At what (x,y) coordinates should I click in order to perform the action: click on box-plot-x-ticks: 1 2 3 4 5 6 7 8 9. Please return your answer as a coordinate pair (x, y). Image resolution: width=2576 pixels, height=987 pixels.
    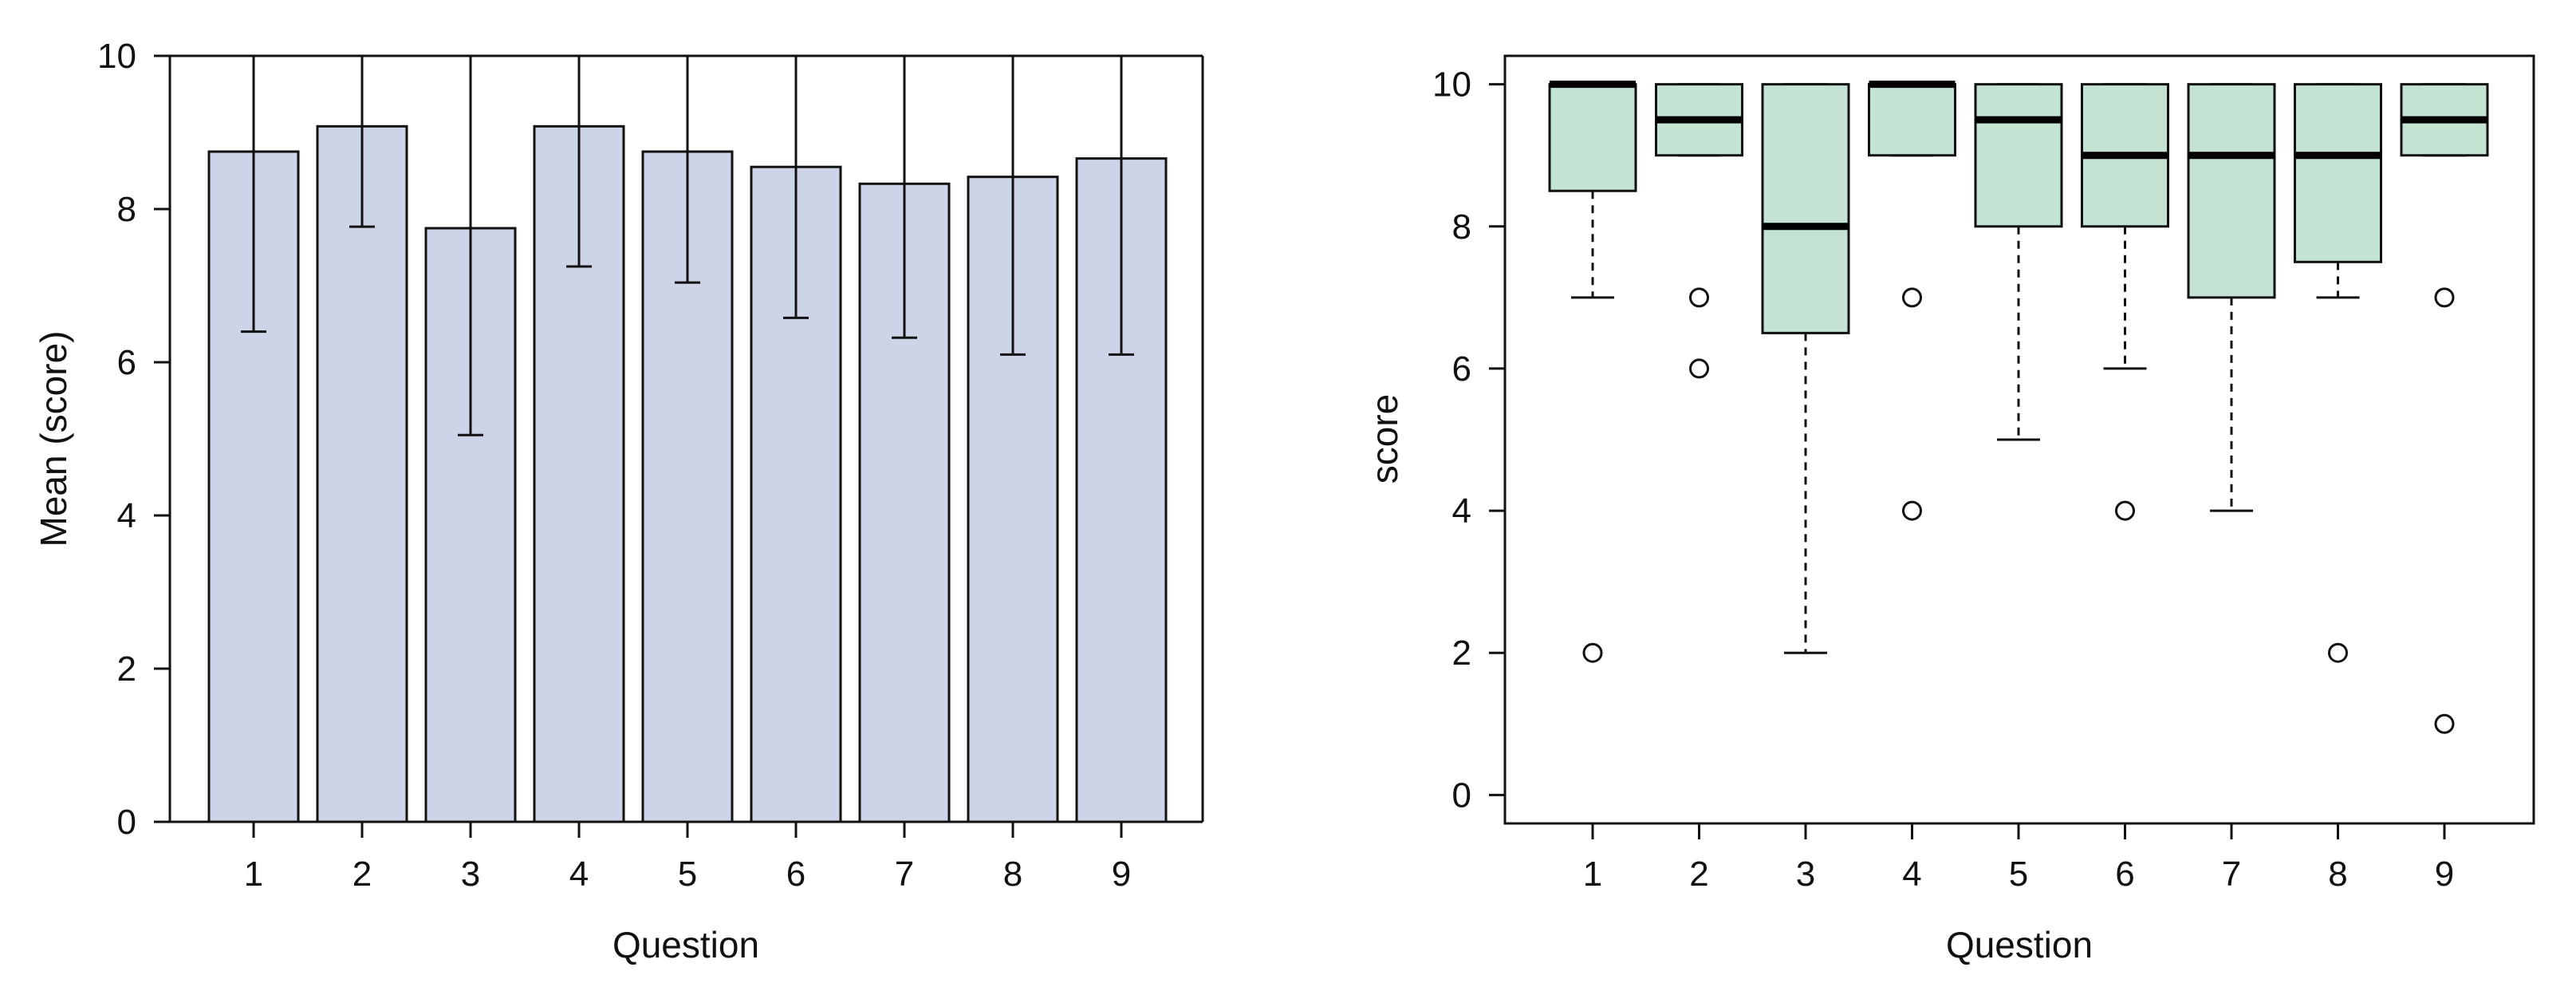
    Looking at the image, I should click on (2018, 858).